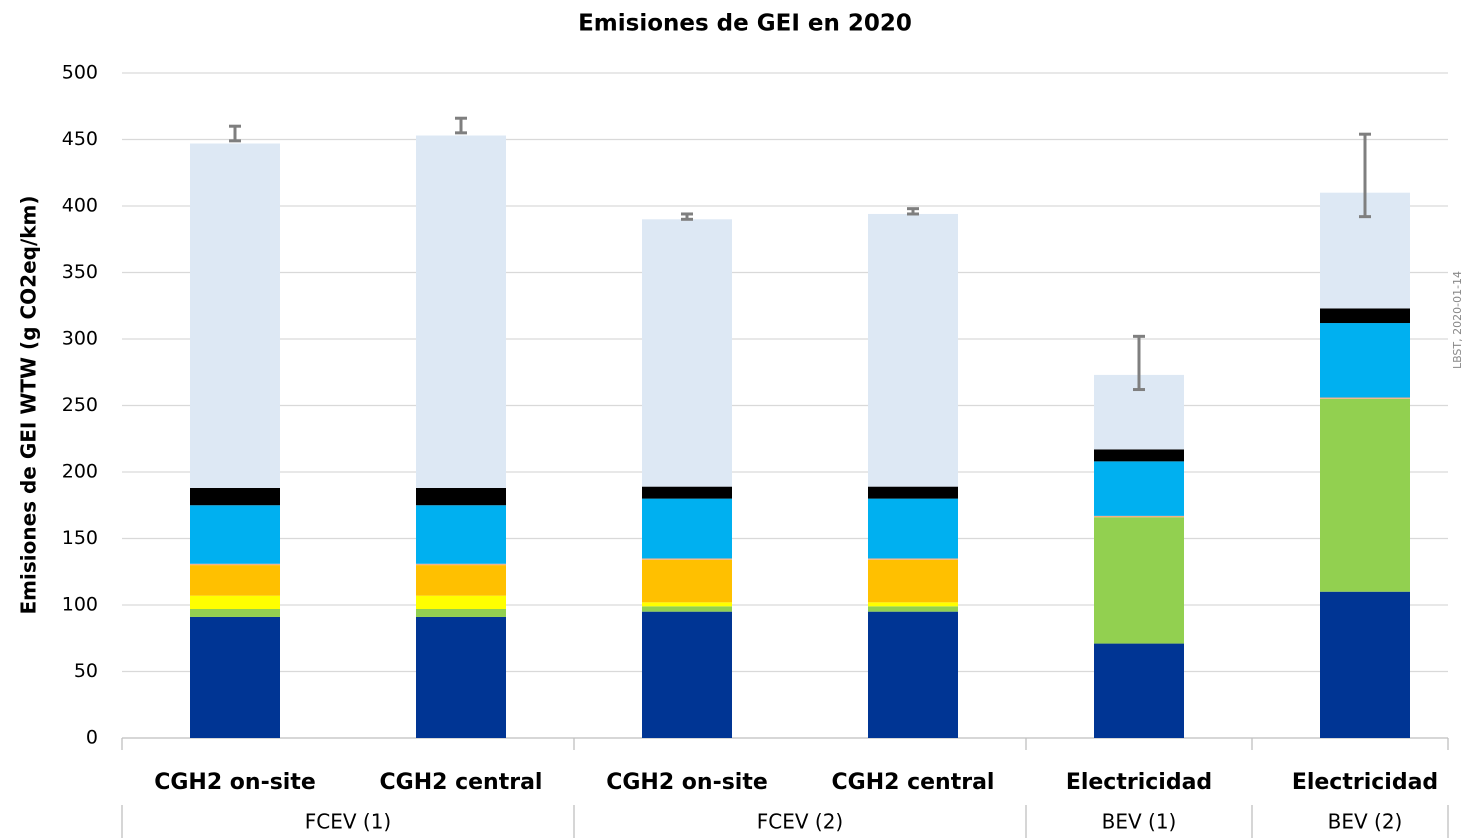 The width and height of the screenshot is (1468, 838). What do you see at coordinates (348, 822) in the screenshot?
I see `group-label: FCEV (1)` at bounding box center [348, 822].